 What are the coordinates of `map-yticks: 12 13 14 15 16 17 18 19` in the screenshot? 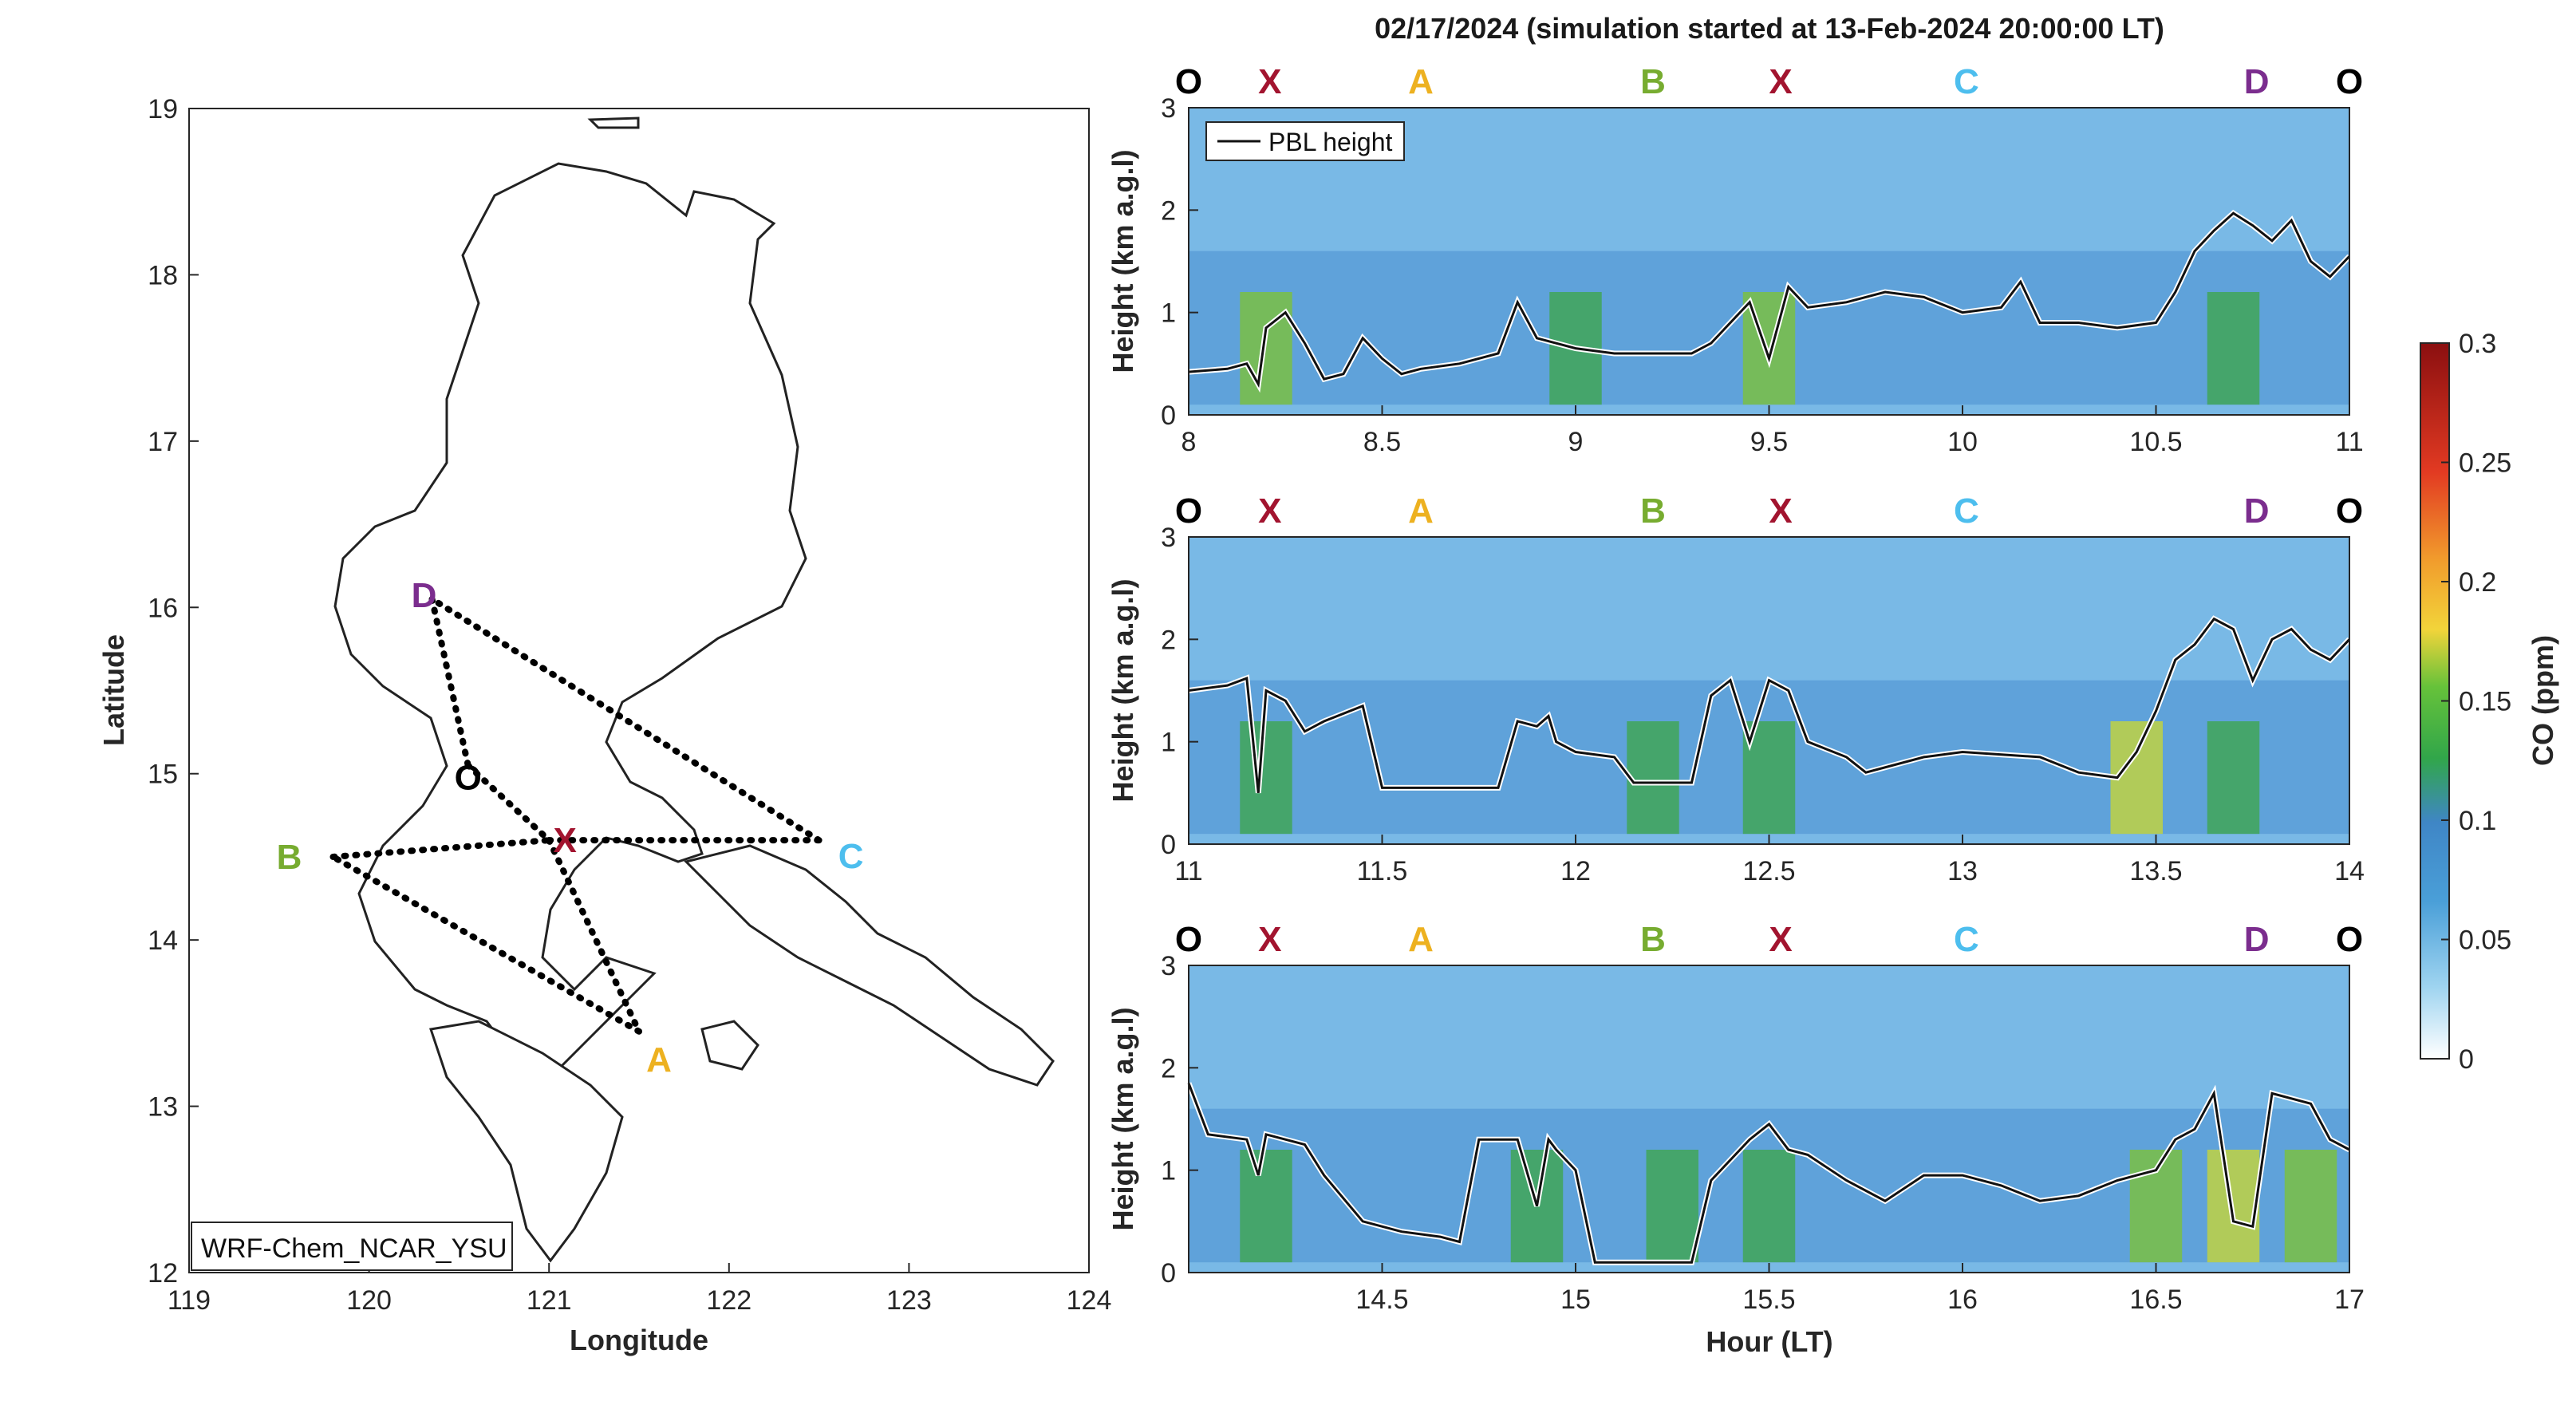 It's located at (173, 691).